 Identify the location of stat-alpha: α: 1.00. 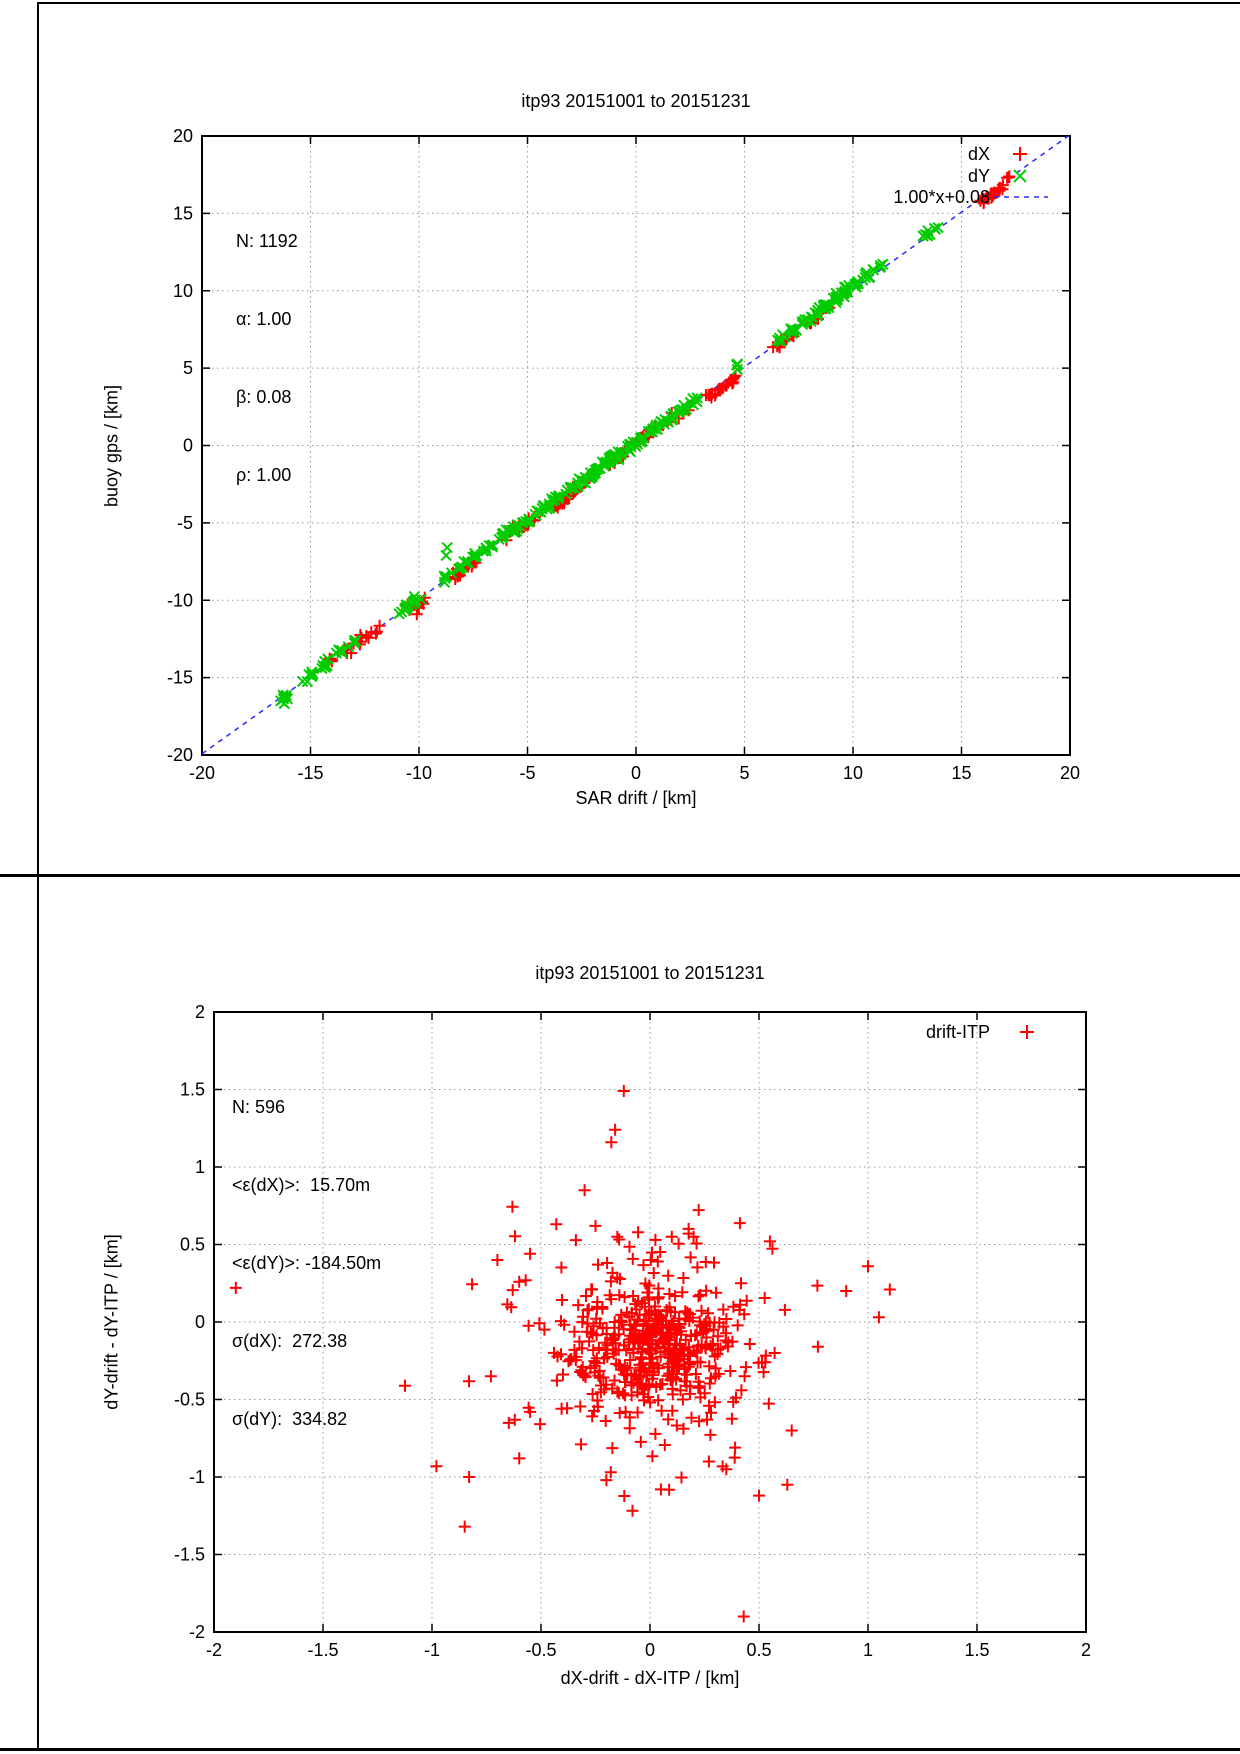
(264, 319).